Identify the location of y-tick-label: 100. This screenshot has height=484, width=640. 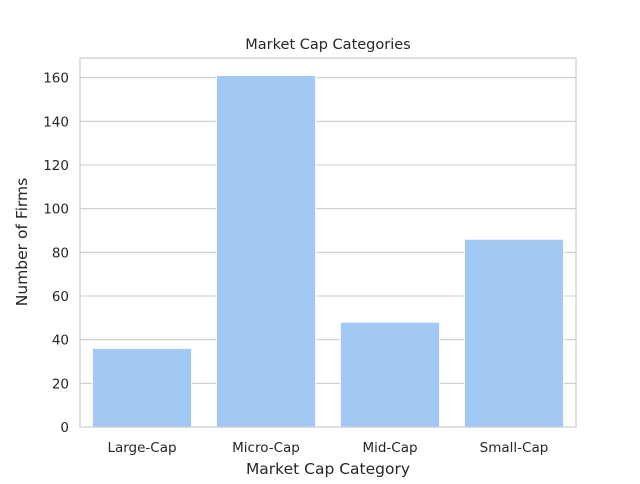
(56, 210).